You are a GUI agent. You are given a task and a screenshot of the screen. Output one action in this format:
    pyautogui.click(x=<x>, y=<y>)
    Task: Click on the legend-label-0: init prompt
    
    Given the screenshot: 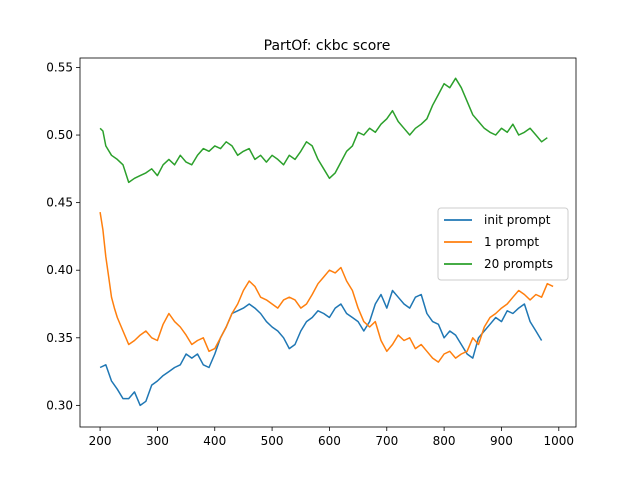 What is the action you would take?
    pyautogui.click(x=517, y=220)
    